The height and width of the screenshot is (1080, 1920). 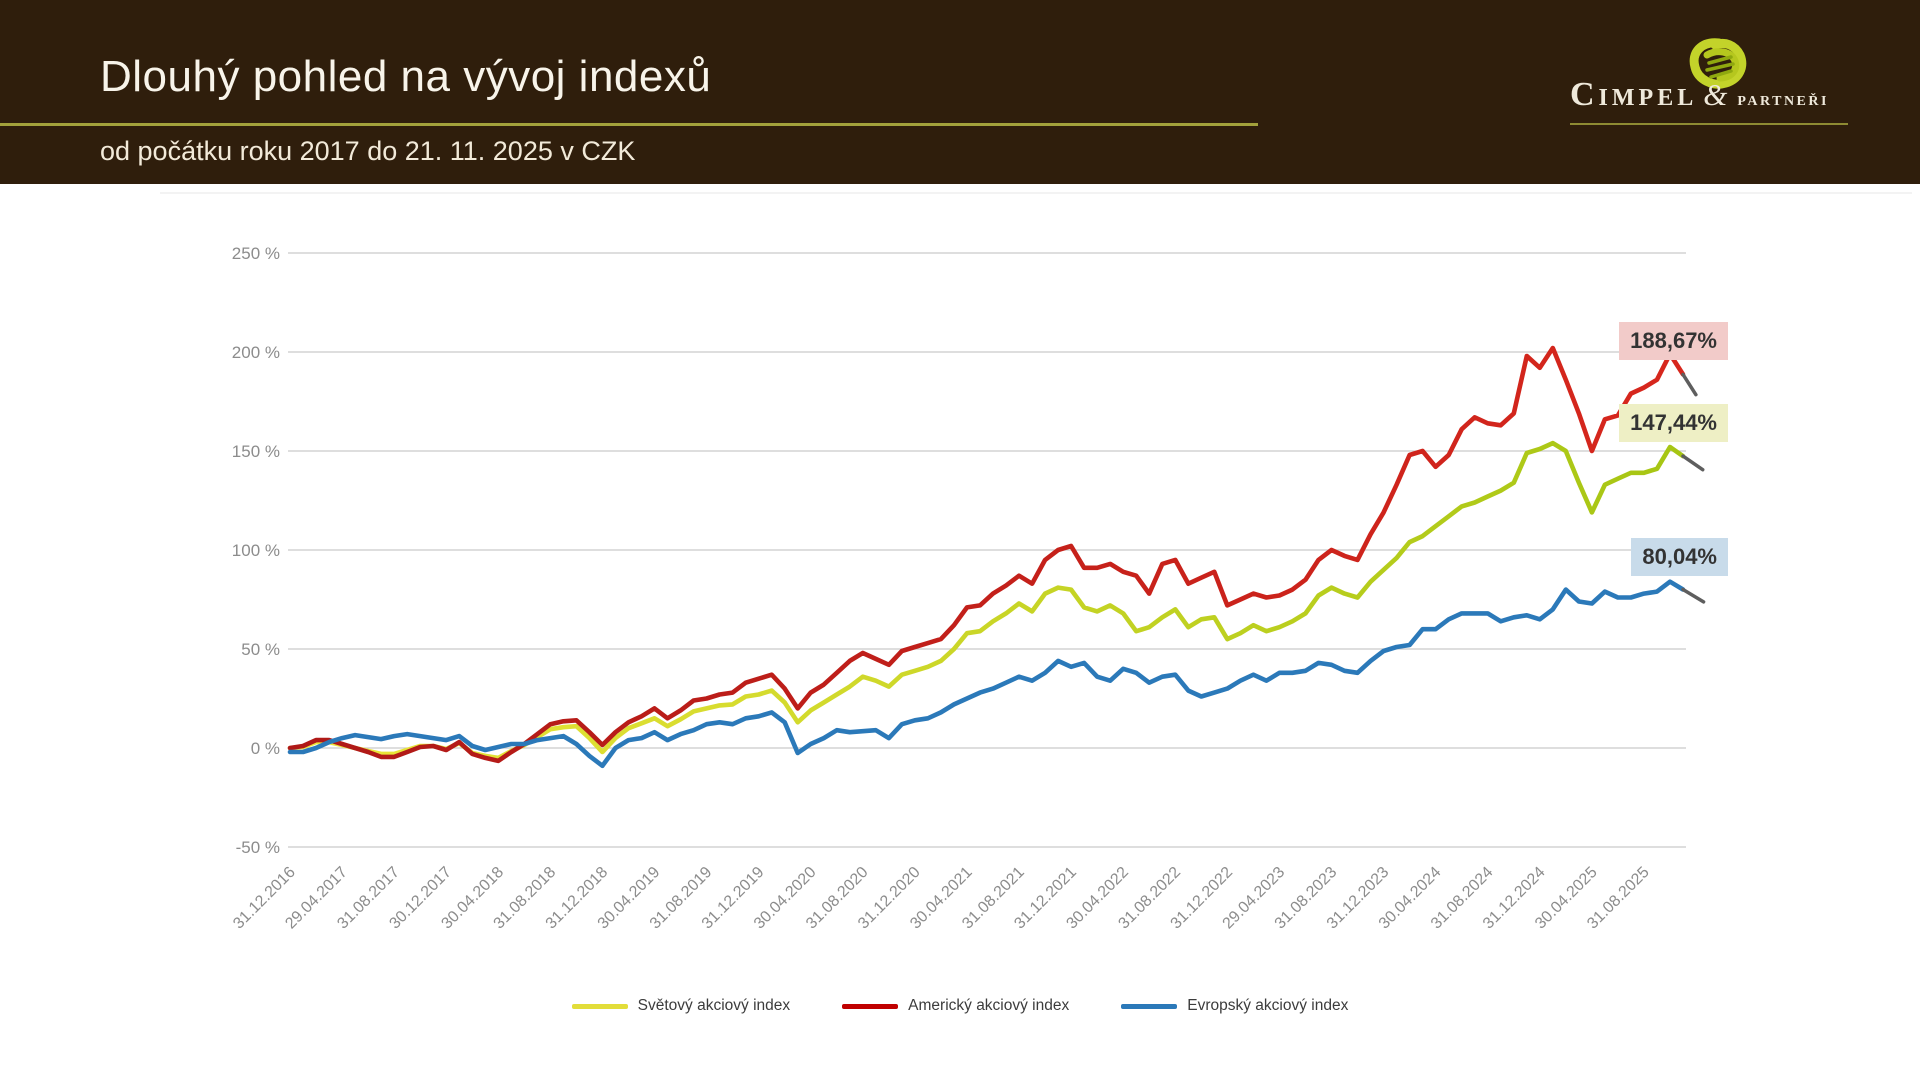 What do you see at coordinates (256, 550) in the screenshot?
I see `svg-text: 100 %` at bounding box center [256, 550].